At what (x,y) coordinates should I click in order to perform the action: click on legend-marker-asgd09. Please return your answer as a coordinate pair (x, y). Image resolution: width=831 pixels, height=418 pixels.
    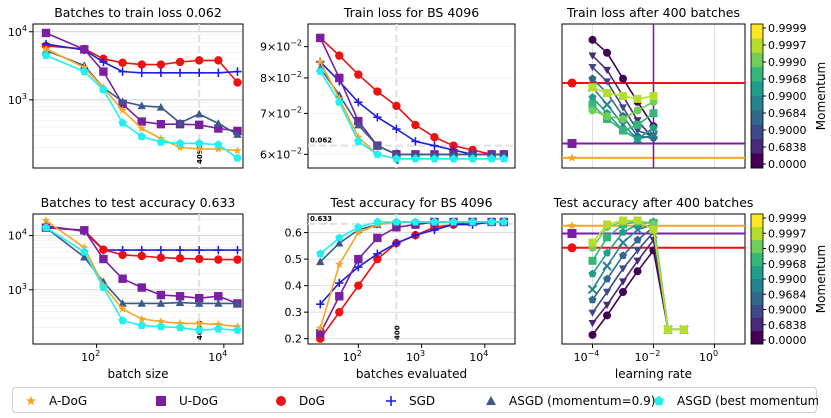
    Looking at the image, I should click on (491, 400).